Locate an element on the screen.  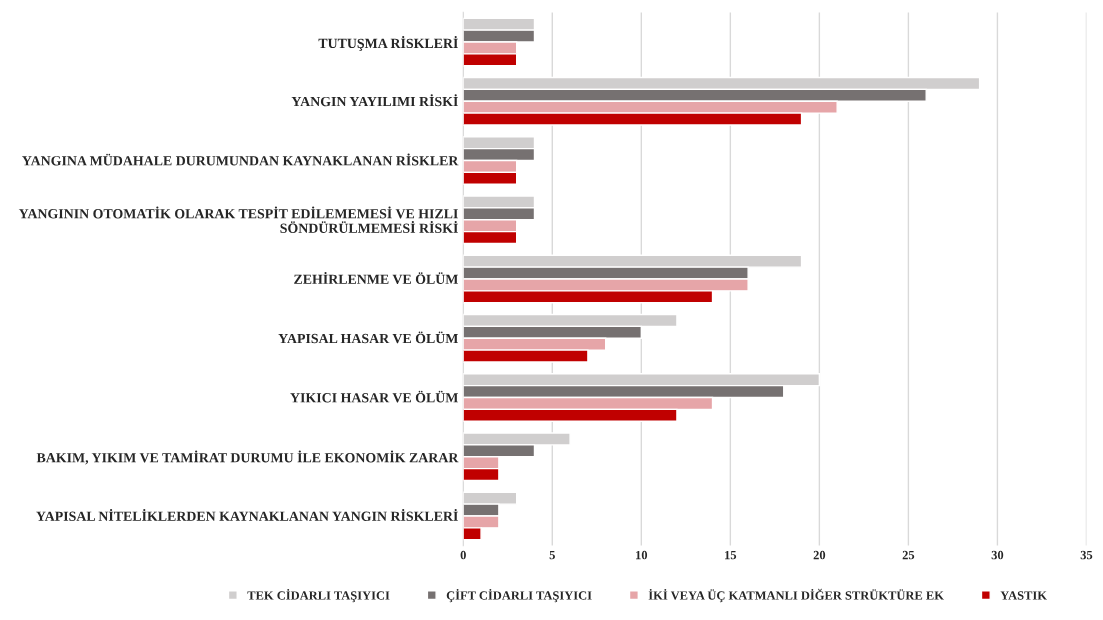
x-tick-label: 30 is located at coordinates (997, 555).